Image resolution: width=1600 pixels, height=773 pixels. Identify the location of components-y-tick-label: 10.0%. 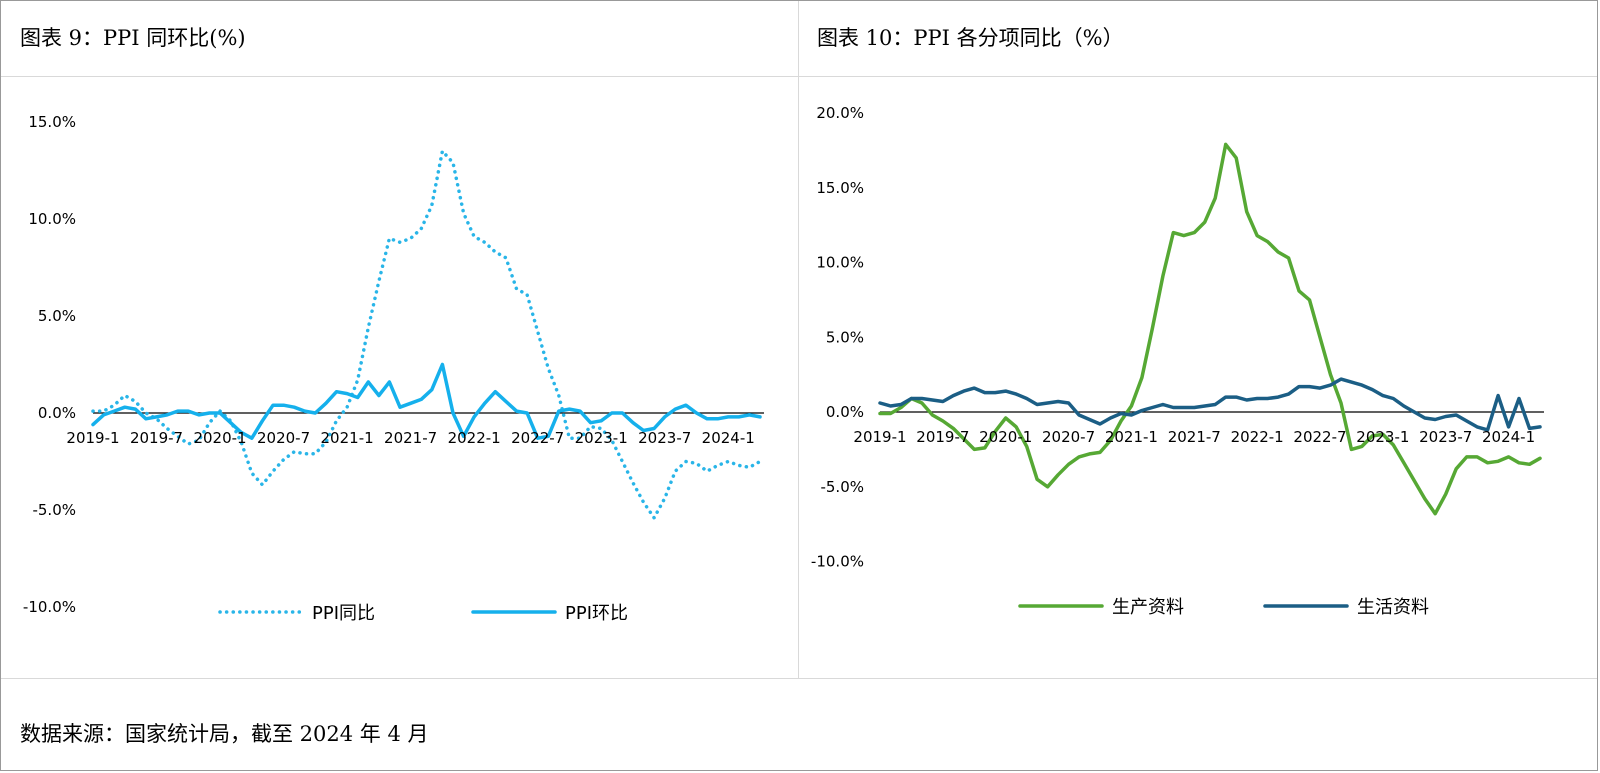
(840, 263).